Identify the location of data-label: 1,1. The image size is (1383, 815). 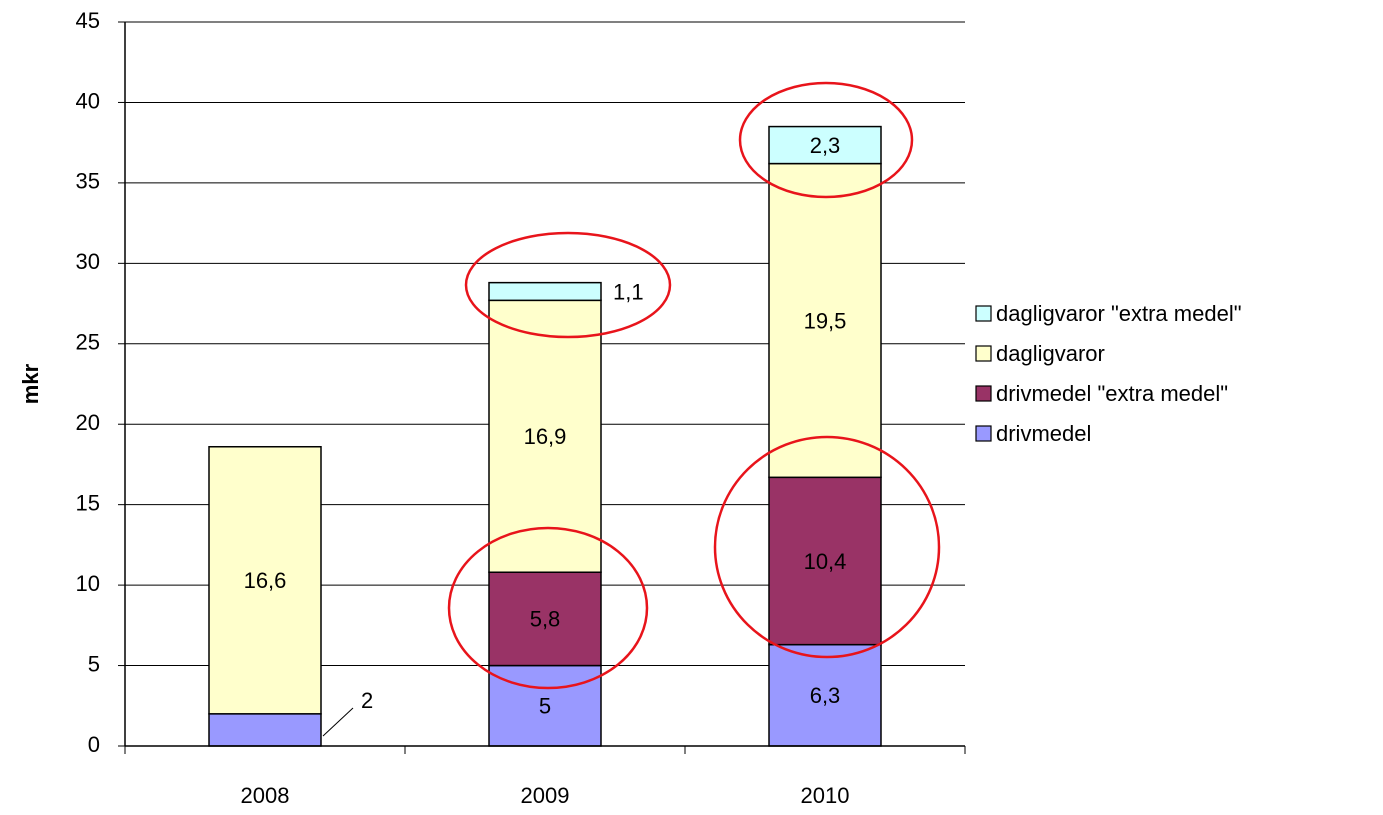
(628, 291).